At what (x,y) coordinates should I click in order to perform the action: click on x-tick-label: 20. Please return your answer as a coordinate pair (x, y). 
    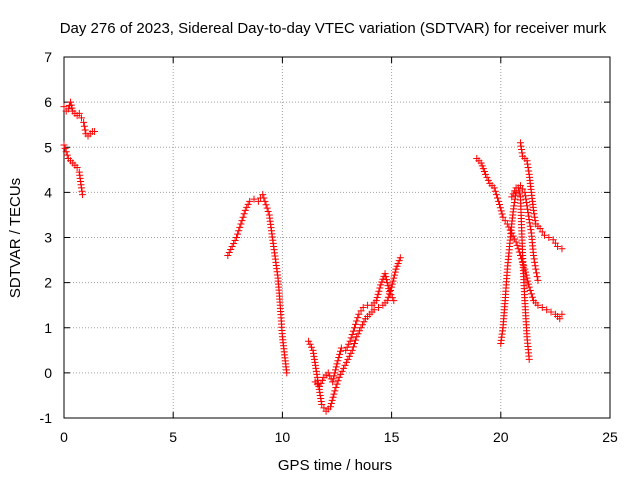
    Looking at the image, I should click on (501, 437).